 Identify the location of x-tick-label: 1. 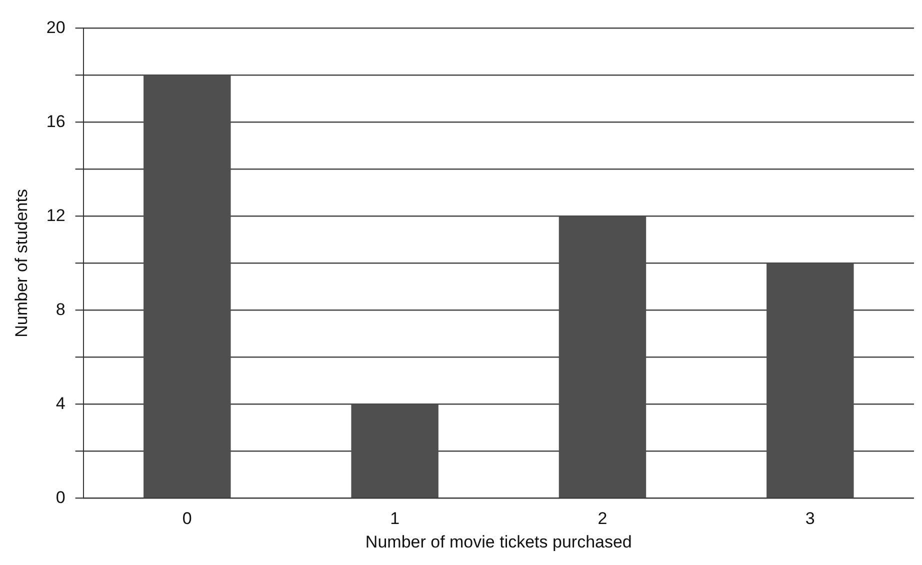
(395, 518).